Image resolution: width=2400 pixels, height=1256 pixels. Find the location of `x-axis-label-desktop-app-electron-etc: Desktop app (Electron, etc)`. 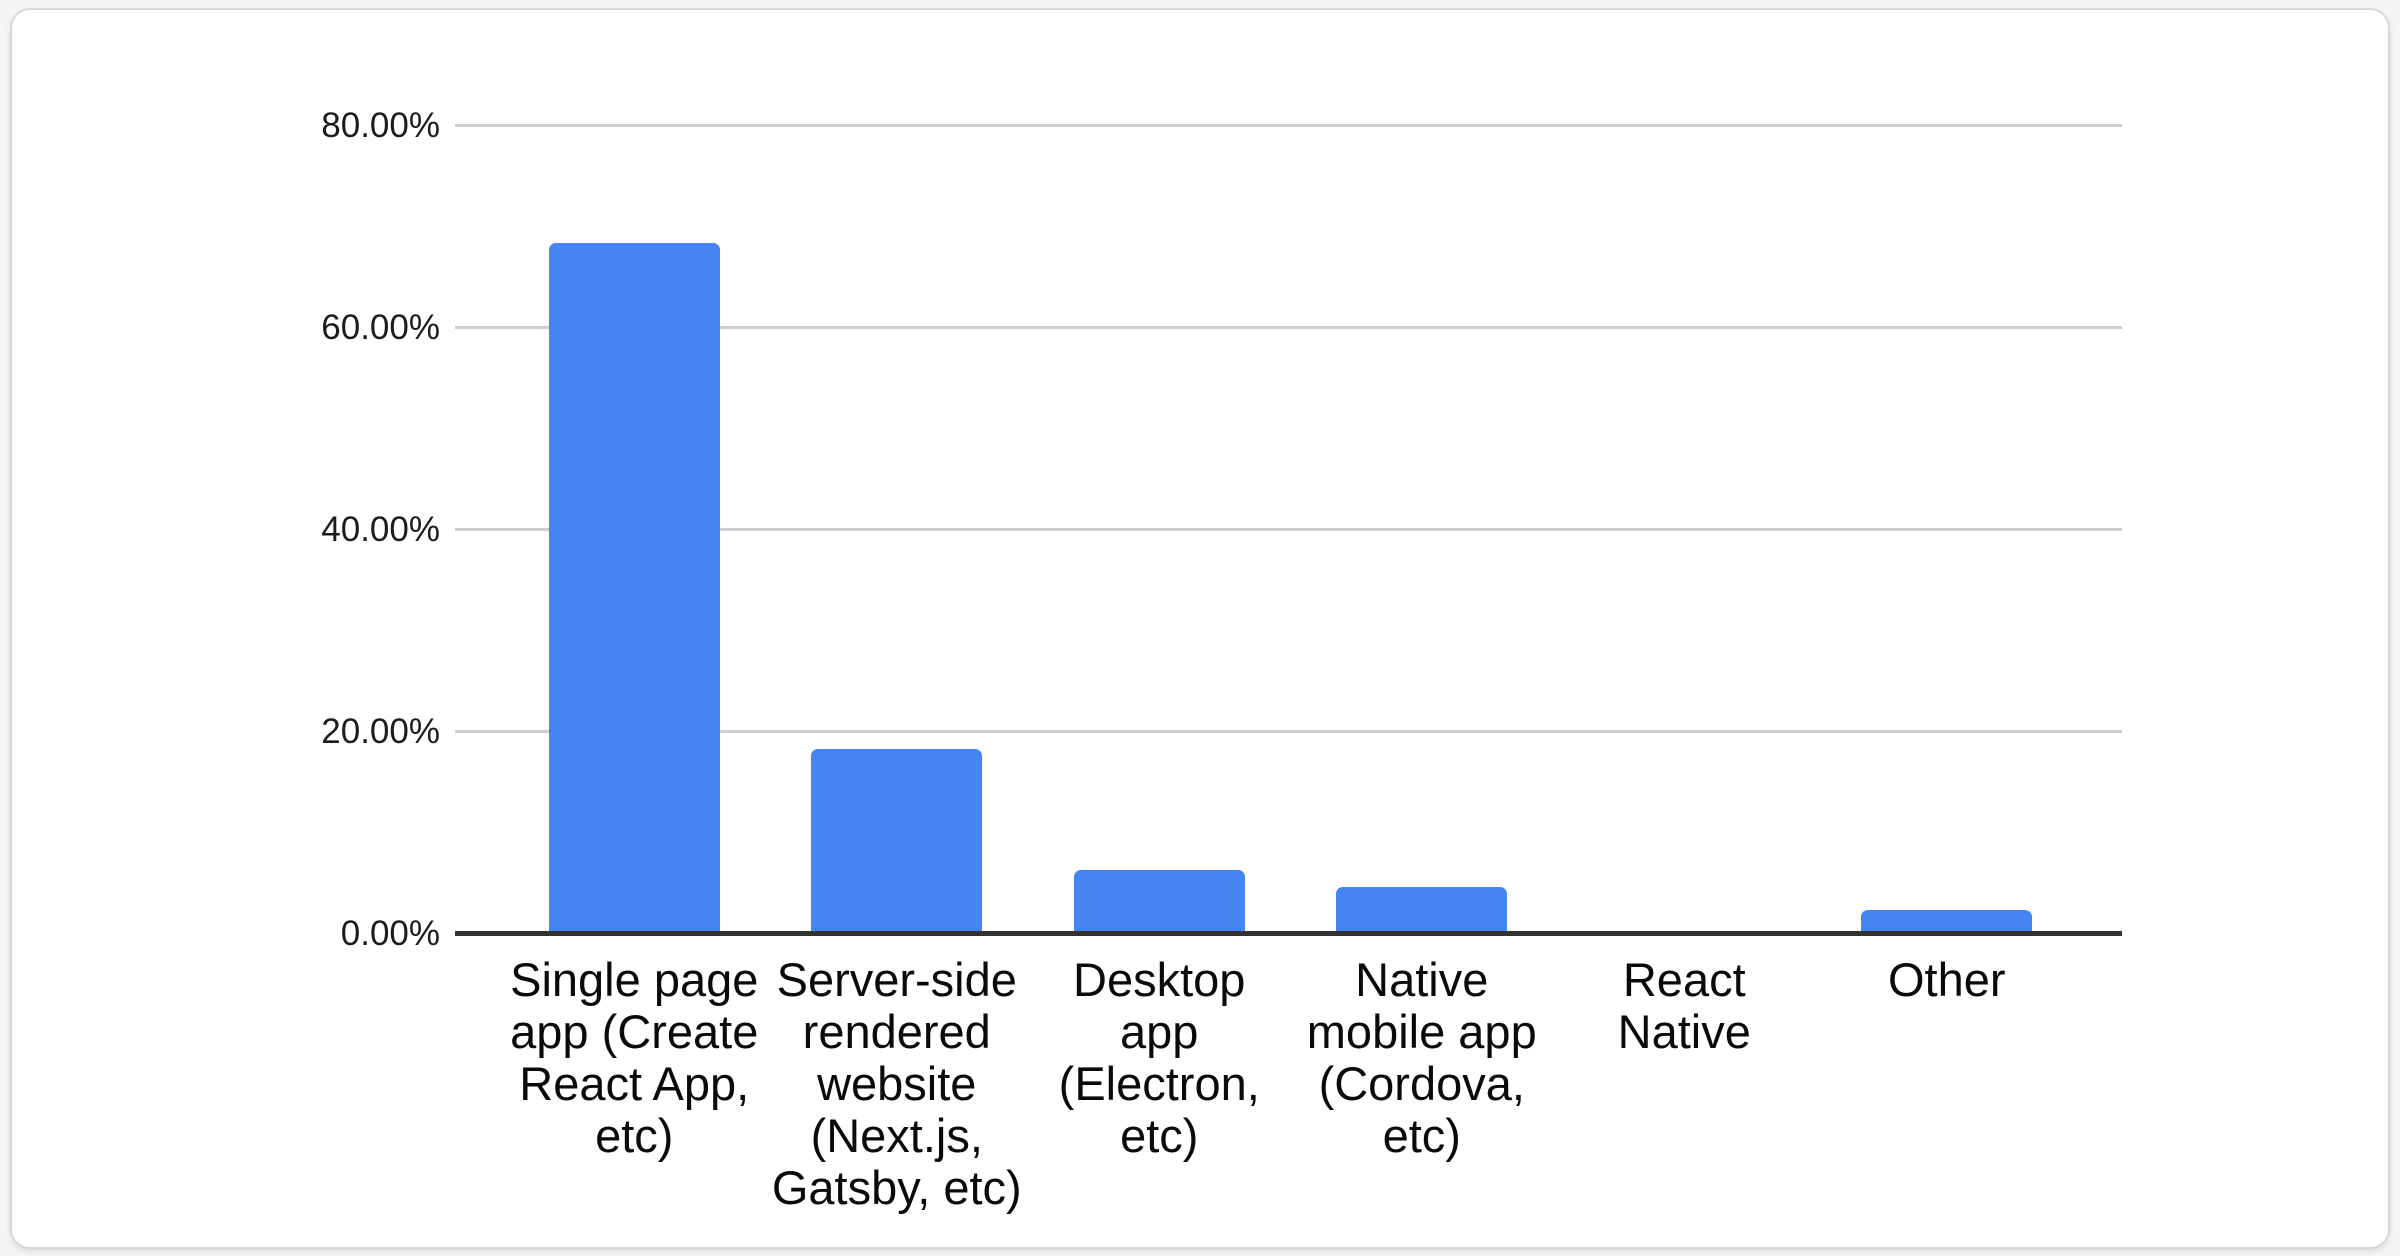

x-axis-label-desktop-app-electron-etc: Desktop app (Electron, etc) is located at coordinates (1159, 1057).